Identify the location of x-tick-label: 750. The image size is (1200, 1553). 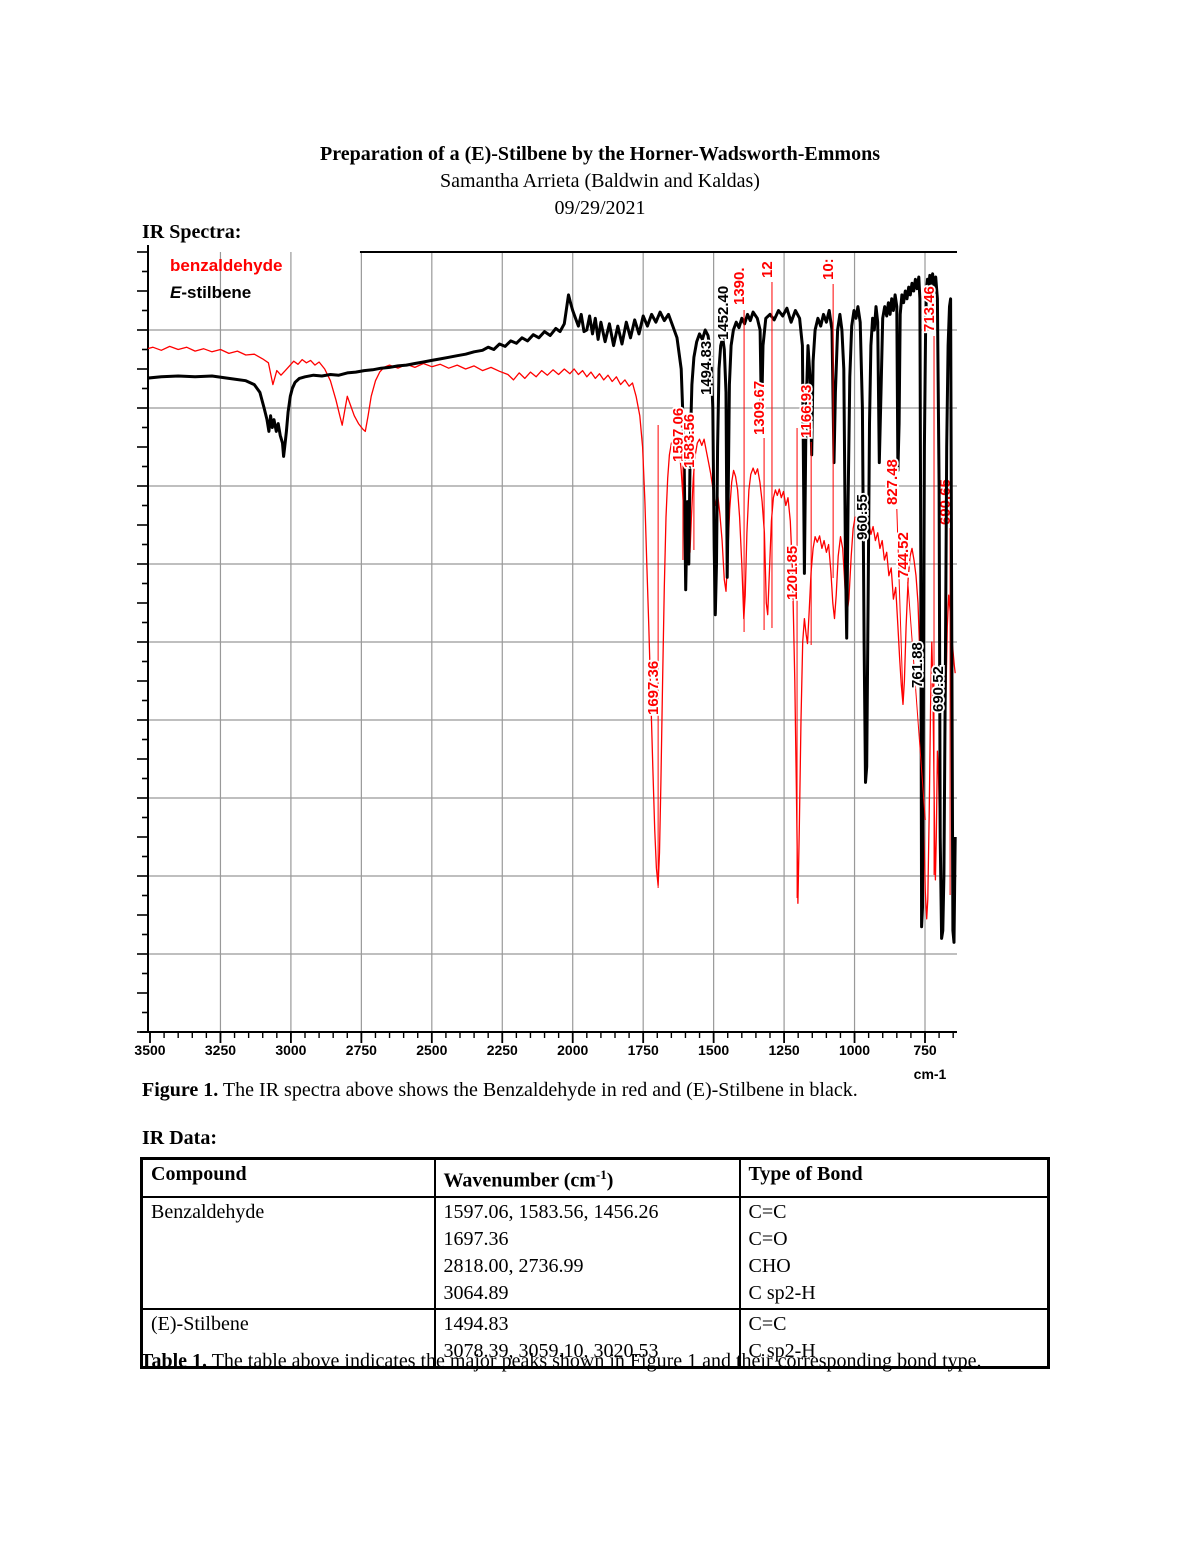
(925, 1050).